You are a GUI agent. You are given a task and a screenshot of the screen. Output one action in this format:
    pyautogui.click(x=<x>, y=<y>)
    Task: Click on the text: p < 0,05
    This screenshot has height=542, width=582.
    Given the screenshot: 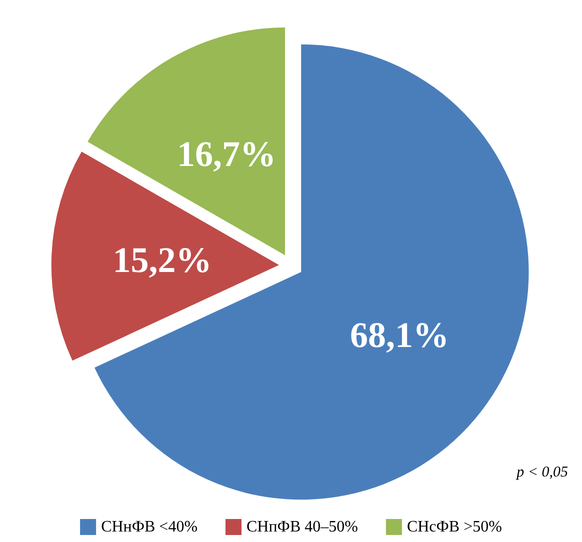 What is the action you would take?
    pyautogui.click(x=542, y=472)
    